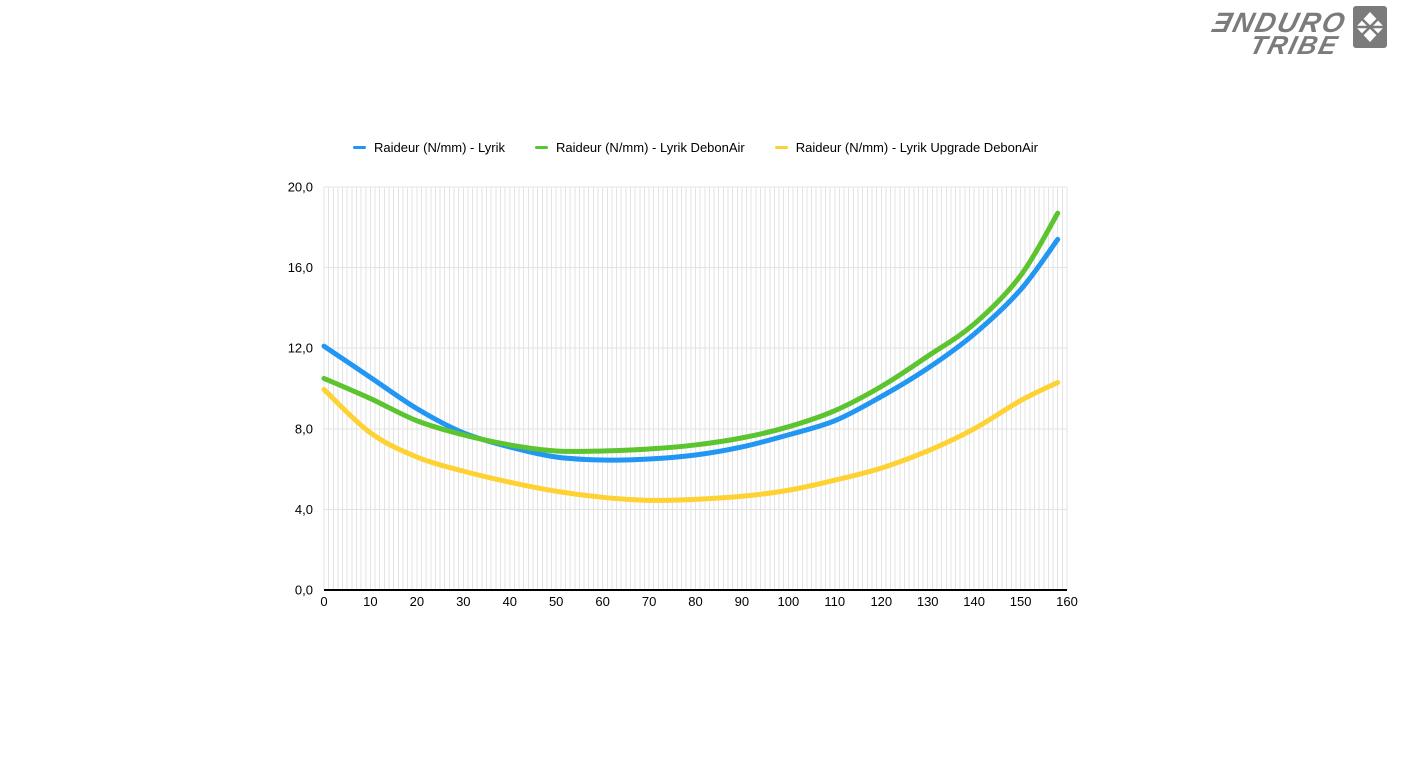  What do you see at coordinates (300, 267) in the screenshot?
I see `y-tick-label: 16,0` at bounding box center [300, 267].